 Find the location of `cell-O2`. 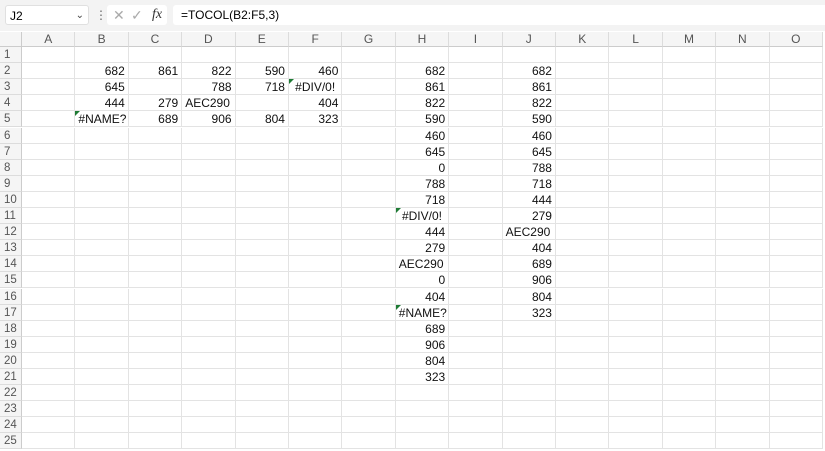

cell-O2 is located at coordinates (796, 71).